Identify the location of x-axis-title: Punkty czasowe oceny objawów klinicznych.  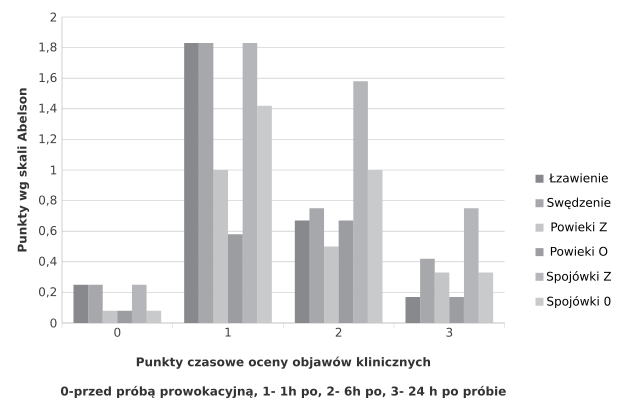
(283, 362).